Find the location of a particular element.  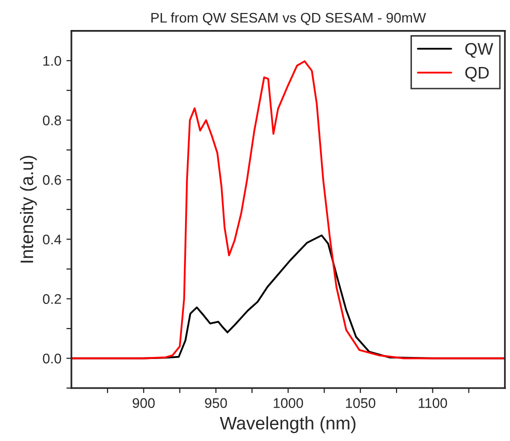

text: 1.0 is located at coordinates (52, 61).